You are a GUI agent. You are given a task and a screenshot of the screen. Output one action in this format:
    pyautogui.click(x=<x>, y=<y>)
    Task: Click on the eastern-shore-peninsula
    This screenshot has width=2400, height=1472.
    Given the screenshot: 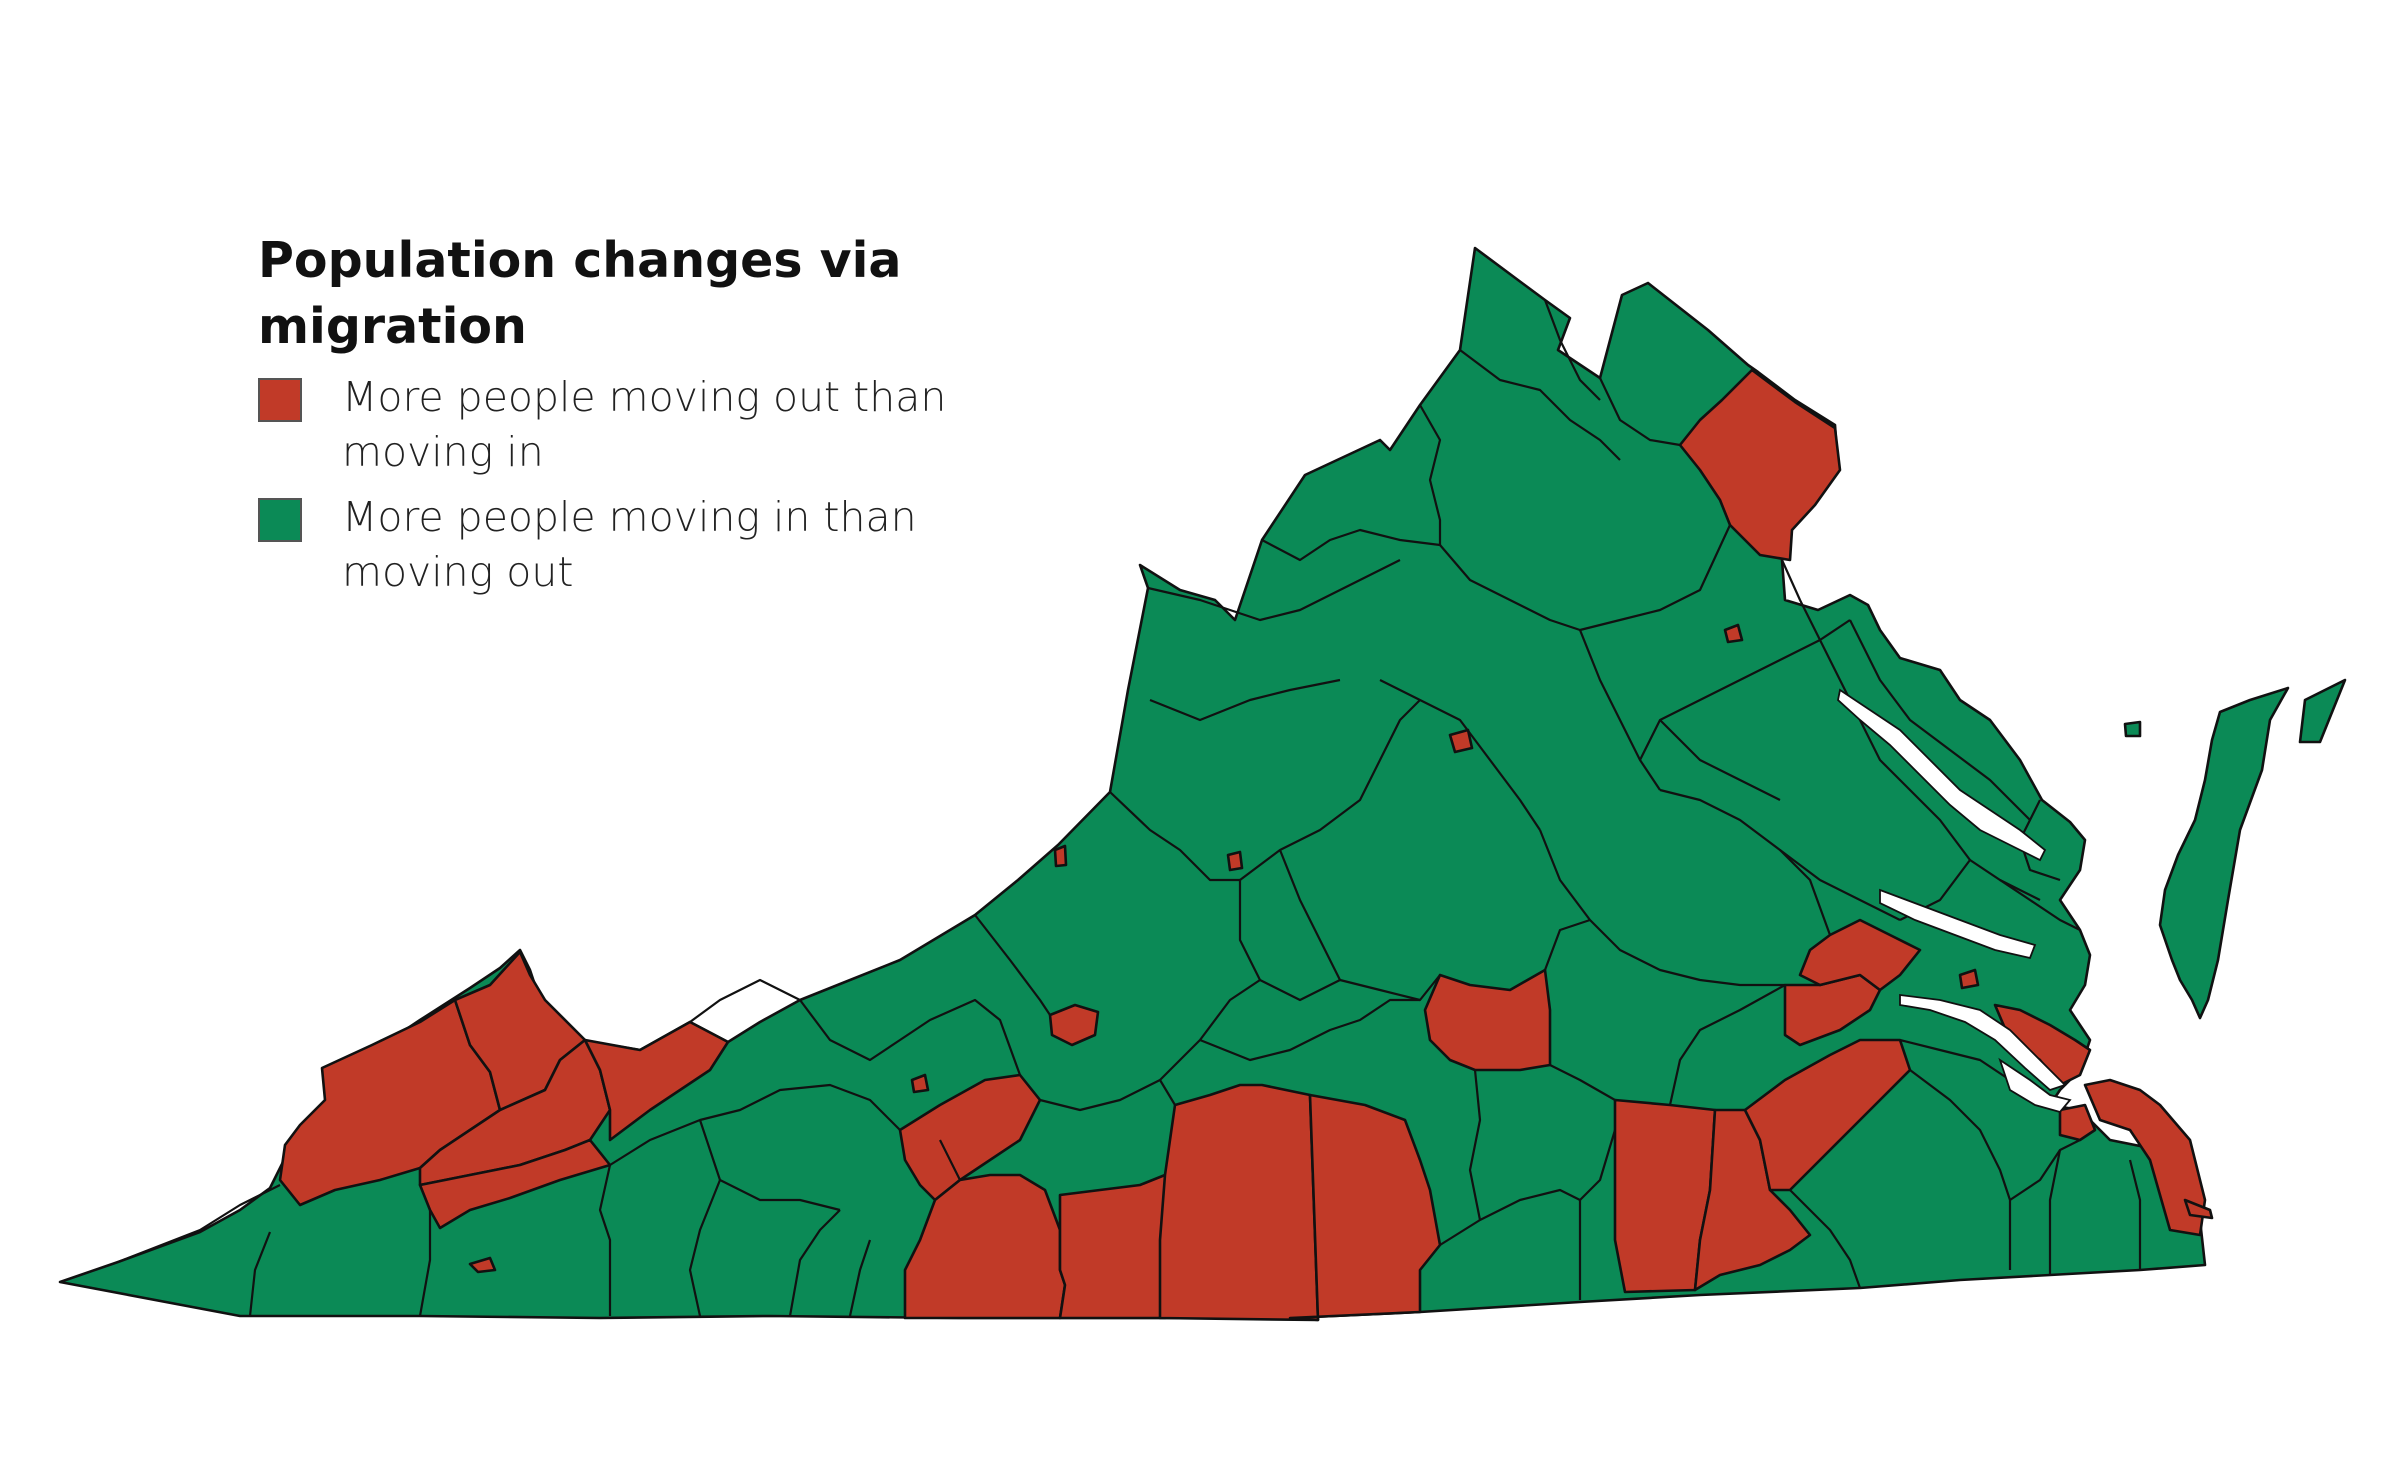 What is the action you would take?
    pyautogui.click(x=2224, y=853)
    